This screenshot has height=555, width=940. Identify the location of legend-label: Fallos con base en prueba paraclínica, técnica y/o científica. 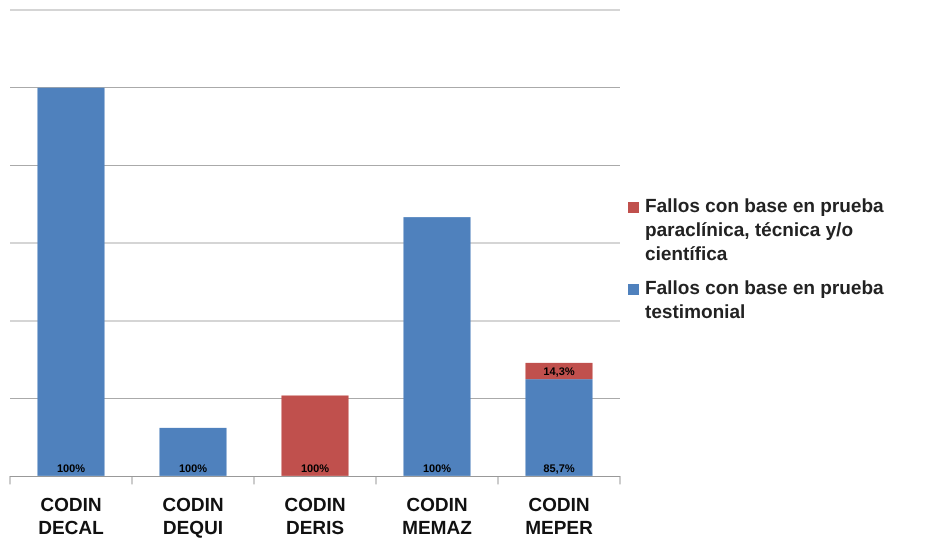
(765, 231).